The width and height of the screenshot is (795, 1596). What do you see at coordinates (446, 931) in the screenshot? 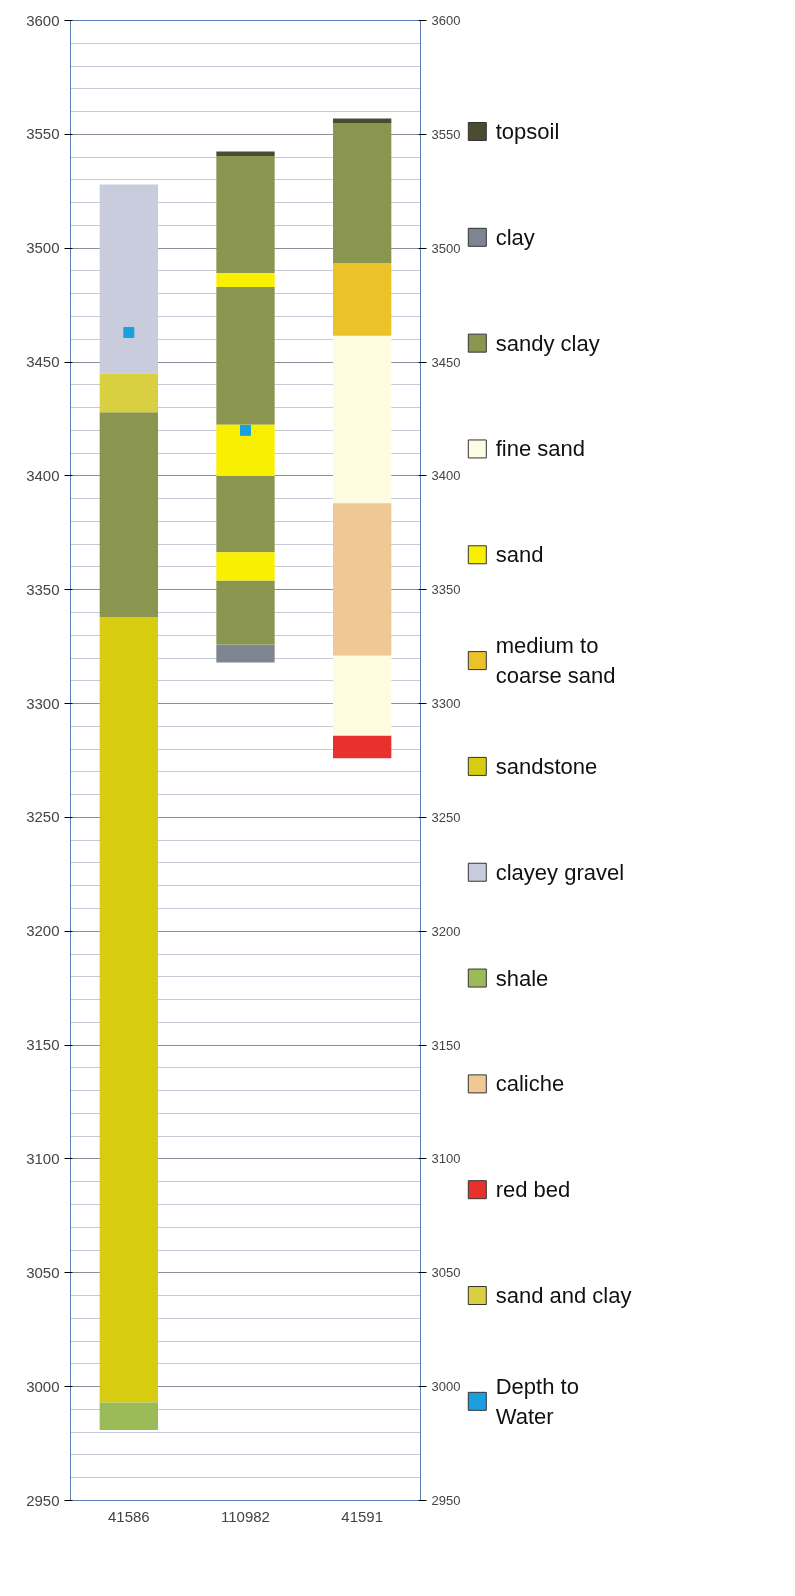
I see `y2-tick-label: 3200` at bounding box center [446, 931].